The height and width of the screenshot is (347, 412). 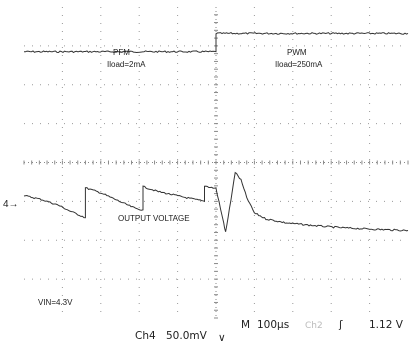 What do you see at coordinates (297, 52) in the screenshot?
I see `pwm-mode-label: PWM` at bounding box center [297, 52].